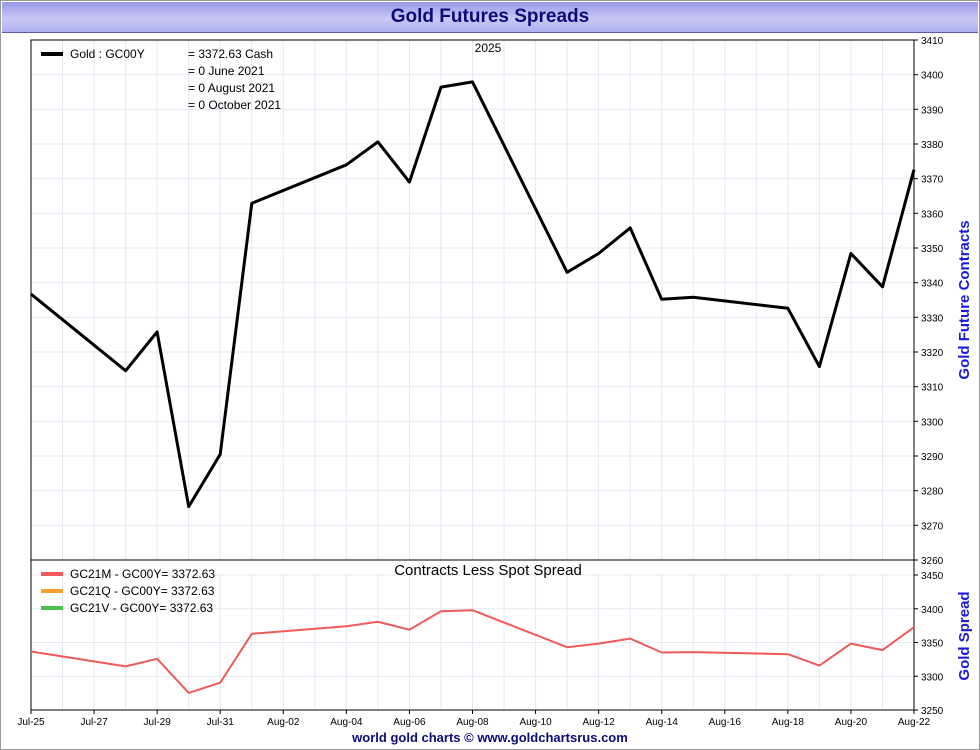 This screenshot has width=980, height=750. Describe the element at coordinates (932, 145) in the screenshot. I see `y-tick-label-top: 3380` at that location.